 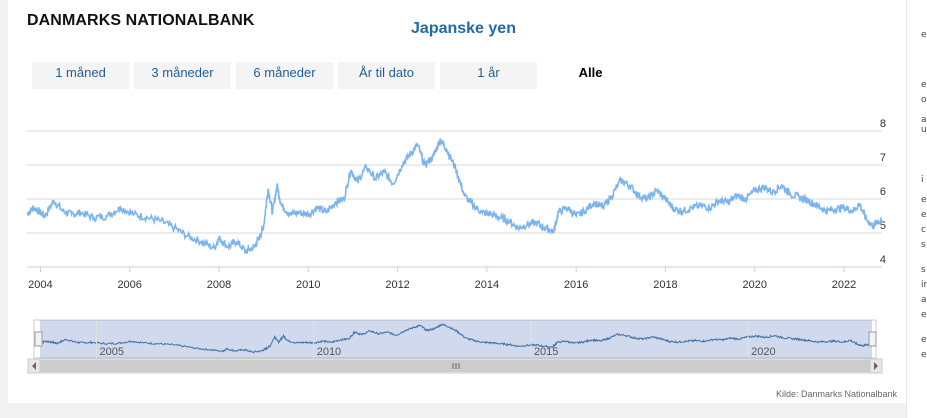 I want to click on y-axis-ticks: 4 5 6 7 8, so click(x=883, y=192).